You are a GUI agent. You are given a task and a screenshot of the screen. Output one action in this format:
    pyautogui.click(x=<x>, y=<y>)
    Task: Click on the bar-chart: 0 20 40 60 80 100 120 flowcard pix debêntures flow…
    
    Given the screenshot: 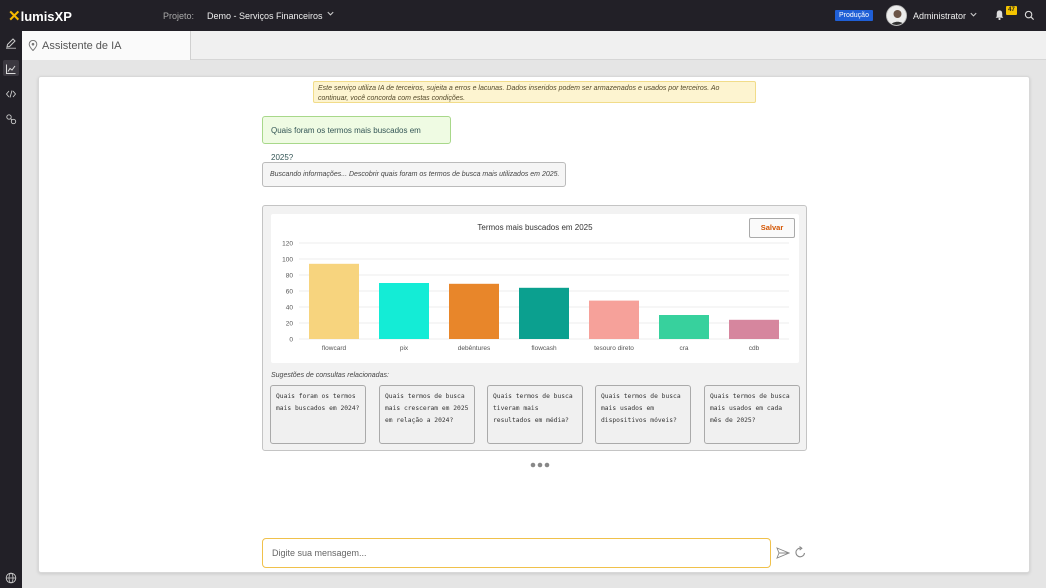 What is the action you would take?
    pyautogui.click(x=535, y=296)
    